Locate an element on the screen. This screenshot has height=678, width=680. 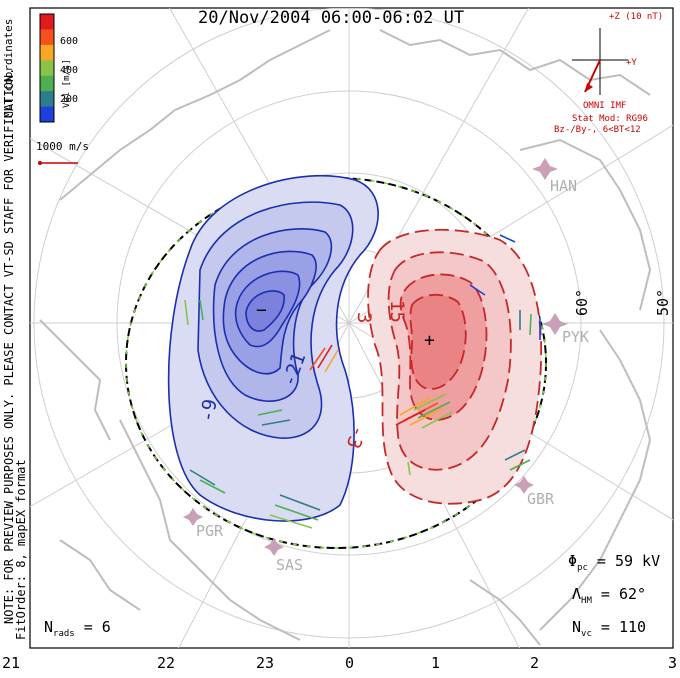
station-label-han: HAN is located at coordinates (564, 186).